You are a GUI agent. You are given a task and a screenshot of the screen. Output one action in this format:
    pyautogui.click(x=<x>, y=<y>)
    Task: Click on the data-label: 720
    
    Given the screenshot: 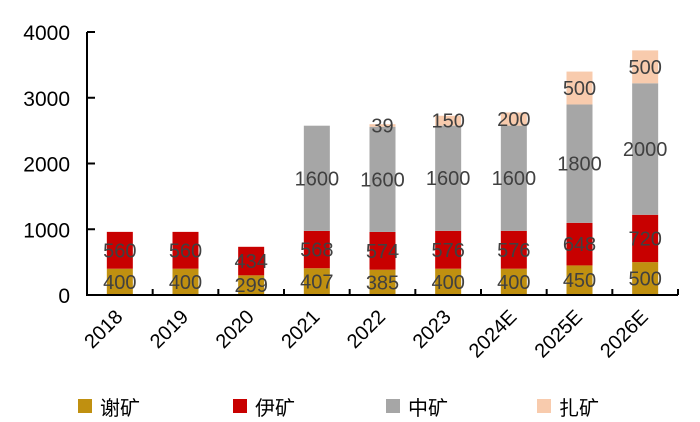 What is the action you would take?
    pyautogui.click(x=644, y=239)
    